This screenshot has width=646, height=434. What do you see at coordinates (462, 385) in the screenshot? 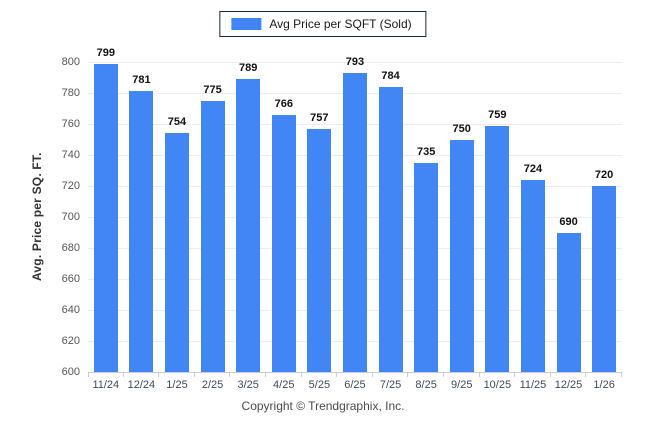
I see `x-tick-label: 9/25` at bounding box center [462, 385].